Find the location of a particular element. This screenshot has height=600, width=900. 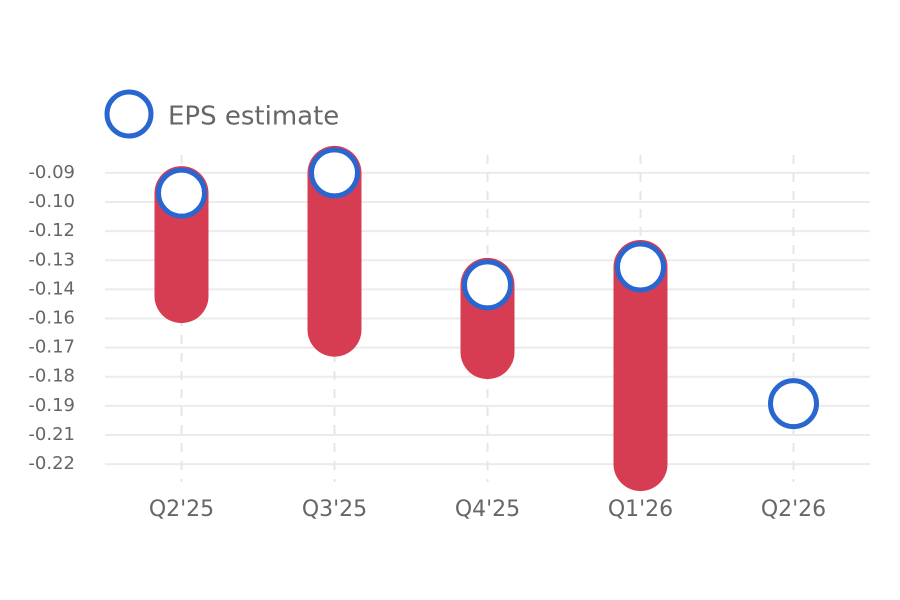

y-tick-label: -0.09 is located at coordinates (51, 172).